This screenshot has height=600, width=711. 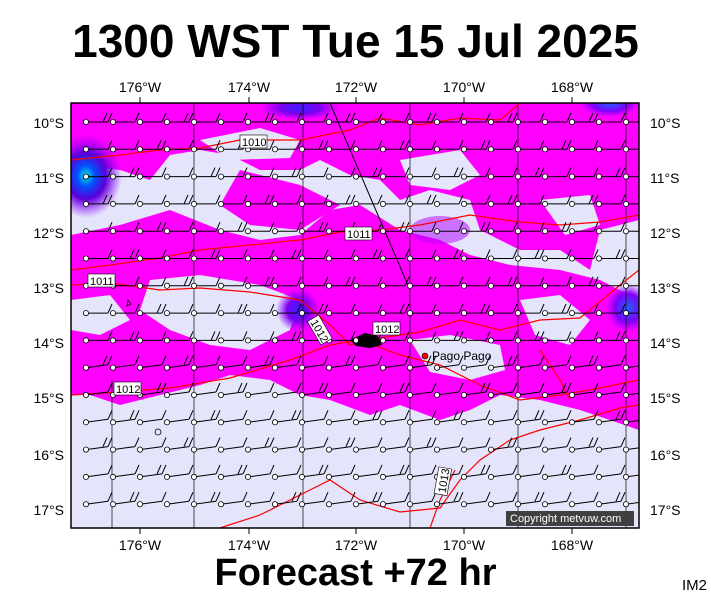 What do you see at coordinates (356, 87) in the screenshot?
I see `lon-label: 172°W` at bounding box center [356, 87].